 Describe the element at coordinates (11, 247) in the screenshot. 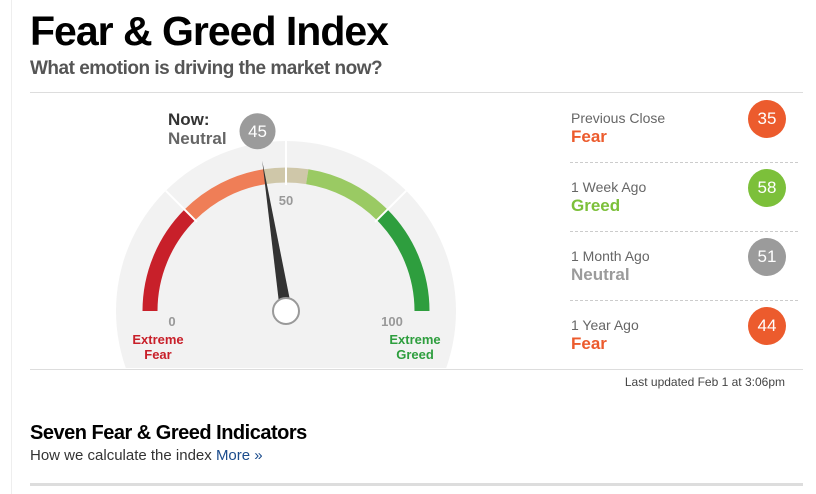

I see `border` at that location.